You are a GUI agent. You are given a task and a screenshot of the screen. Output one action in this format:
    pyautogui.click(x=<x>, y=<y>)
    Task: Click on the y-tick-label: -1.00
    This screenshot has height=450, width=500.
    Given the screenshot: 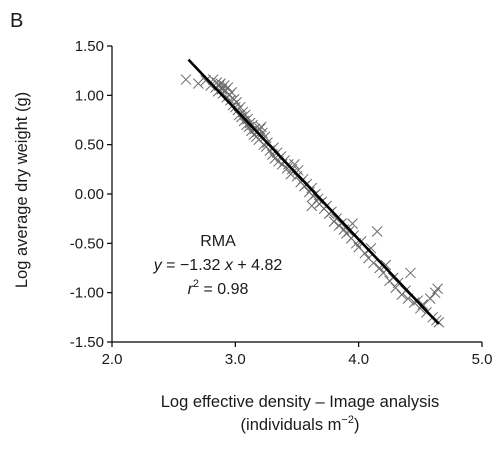 What is the action you would take?
    pyautogui.click(x=87, y=293)
    